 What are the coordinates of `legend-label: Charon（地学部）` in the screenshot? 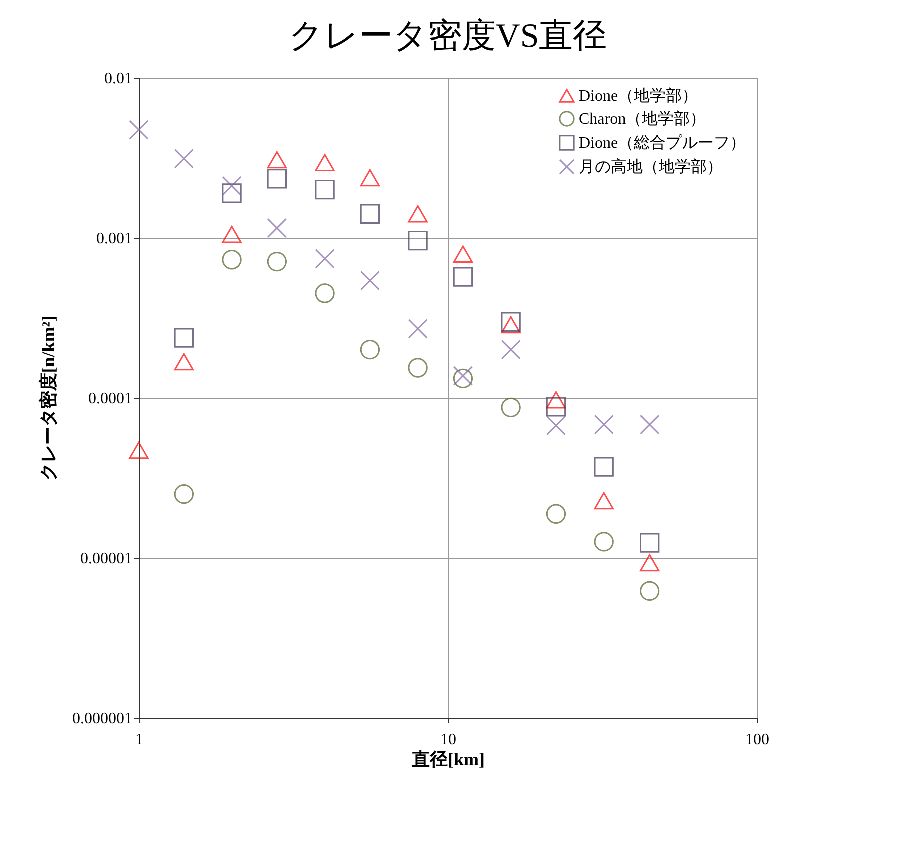 It's located at (642, 119).